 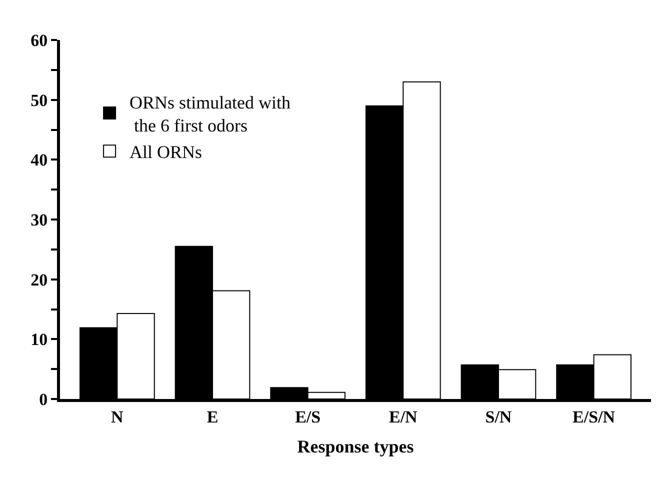 I want to click on legend-label: ORNs stimulated with the 6 first odors, so click(x=210, y=114).